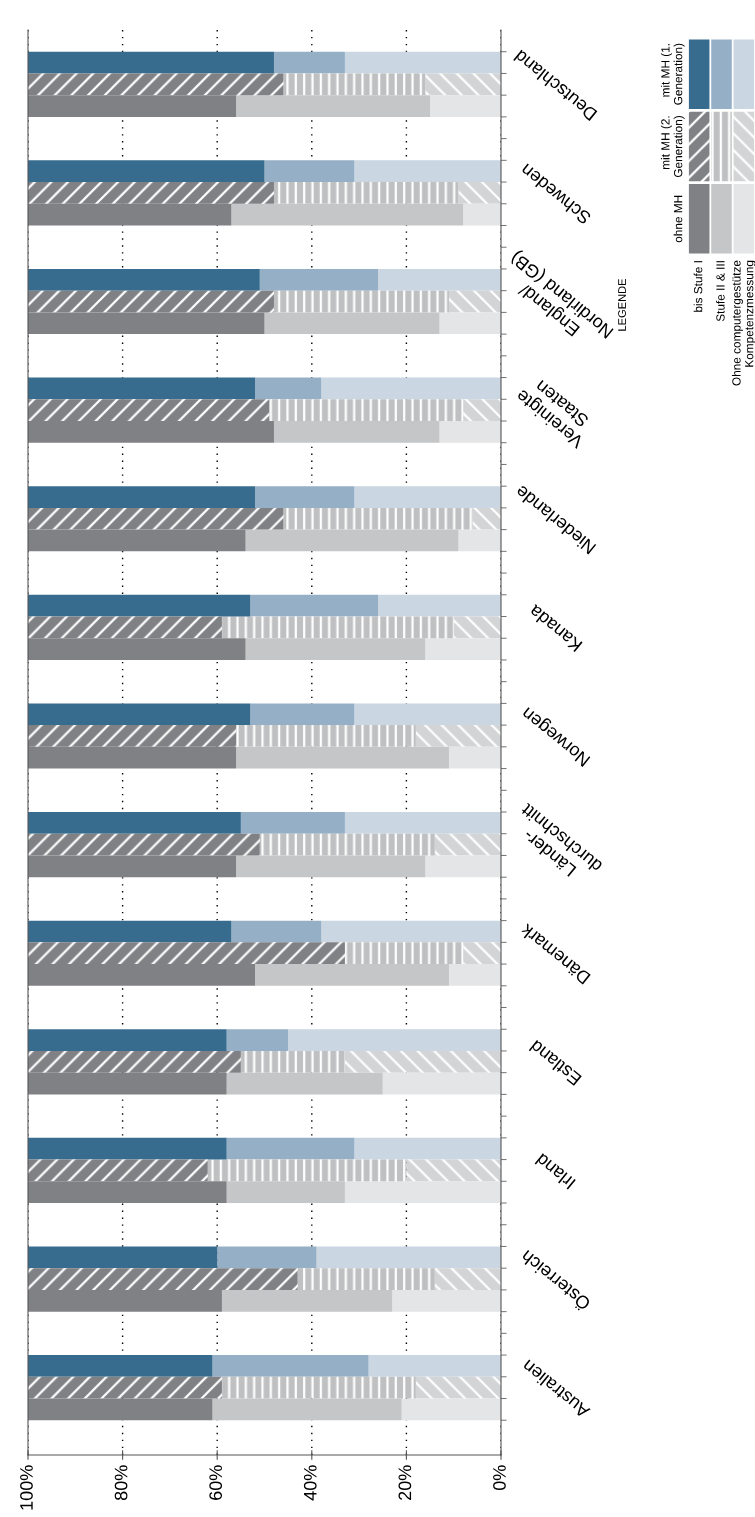 The image size is (755, 1517). I want to click on text: Stufe II & III, so click(720, 291).